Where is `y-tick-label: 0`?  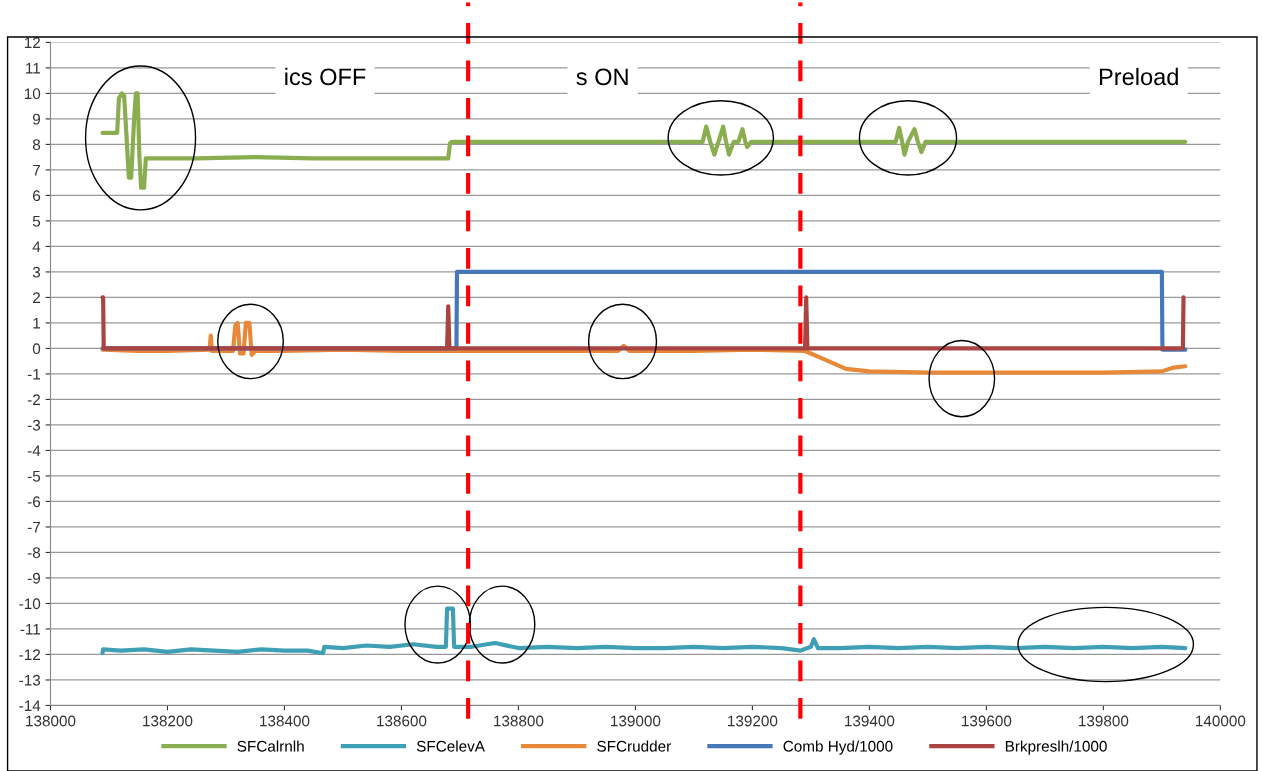
y-tick-label: 0 is located at coordinates (36, 349).